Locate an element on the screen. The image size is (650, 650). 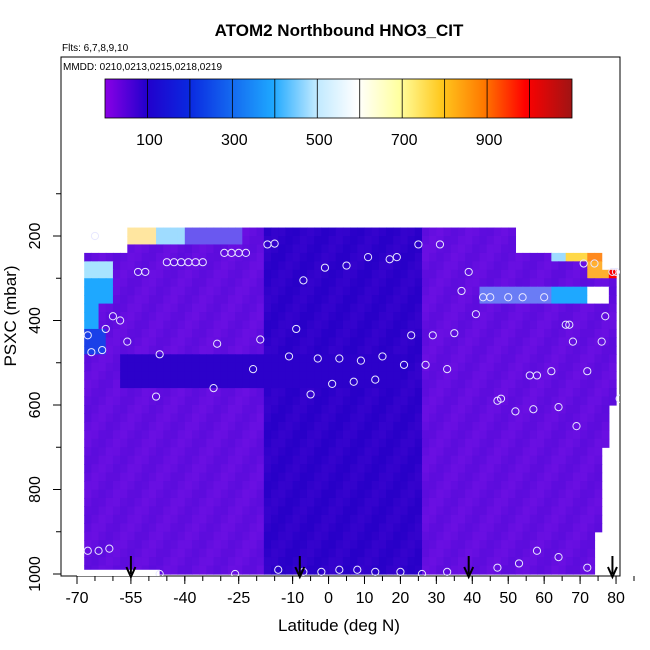
sample-point is located at coordinates (461, 291).